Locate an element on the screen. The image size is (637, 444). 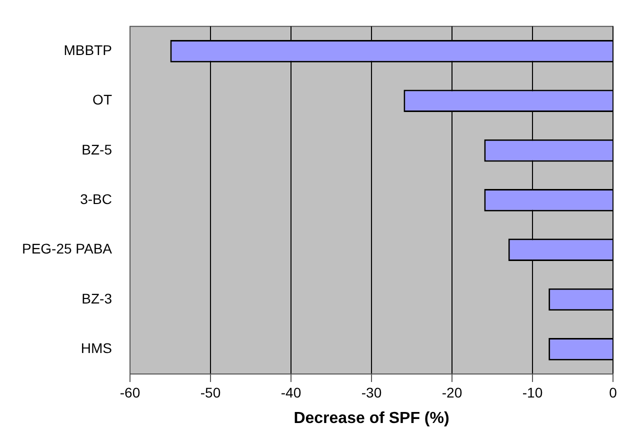
x-tick-label: -30 is located at coordinates (371, 392).